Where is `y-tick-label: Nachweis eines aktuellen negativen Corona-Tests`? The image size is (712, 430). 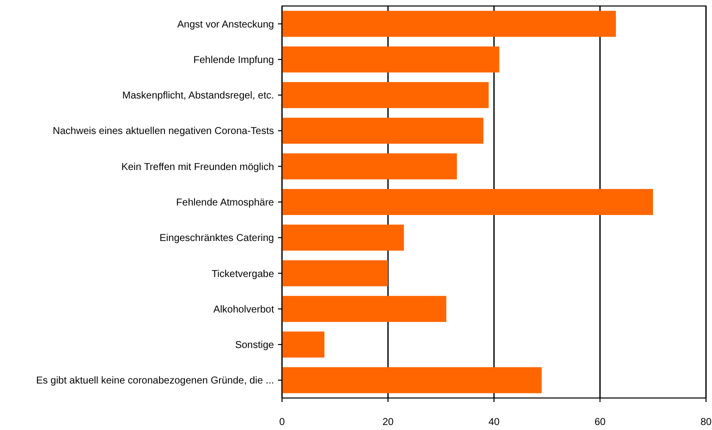 y-tick-label: Nachweis eines aktuellen negativen Corona-Tests is located at coordinates (163, 132).